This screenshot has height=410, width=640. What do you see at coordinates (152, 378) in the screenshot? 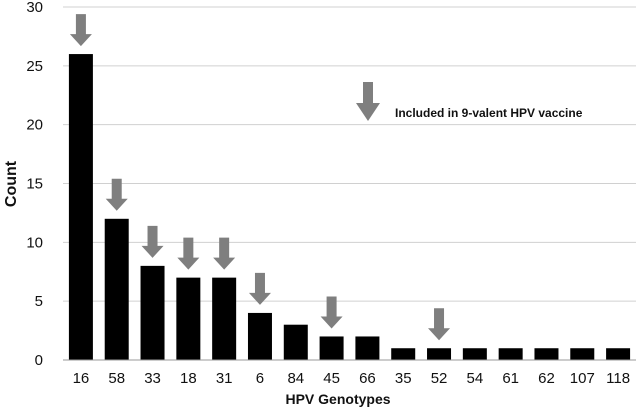
I see `x-tick-label: 33` at bounding box center [152, 378].